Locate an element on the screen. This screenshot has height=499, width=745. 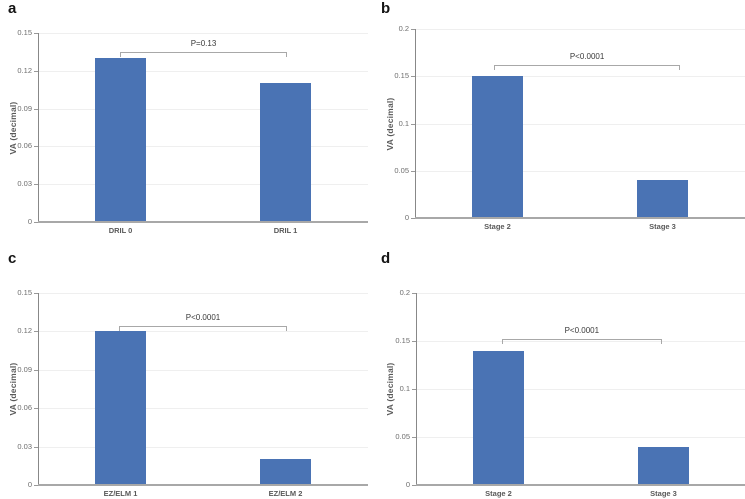
x-category-label: EZ/ELM 2 is located at coordinates (285, 493).